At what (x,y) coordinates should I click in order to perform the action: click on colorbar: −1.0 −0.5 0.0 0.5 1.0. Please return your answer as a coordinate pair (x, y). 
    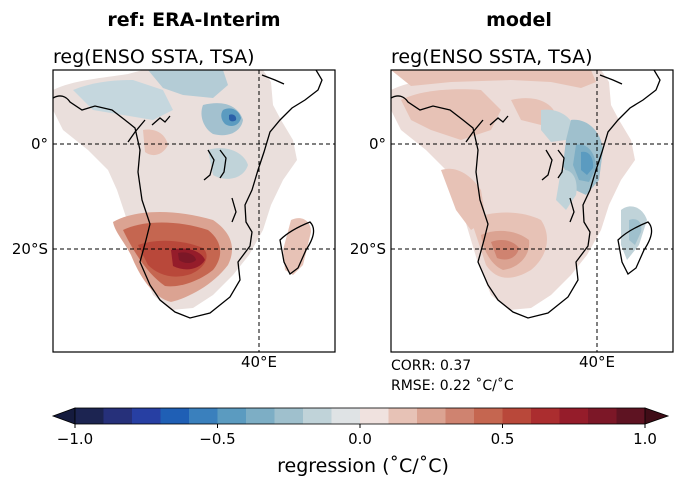
    Looking at the image, I should click on (360, 427).